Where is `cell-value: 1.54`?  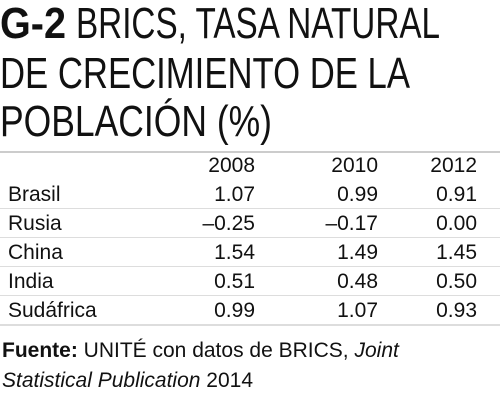 cell-value: 1.54 is located at coordinates (234, 252).